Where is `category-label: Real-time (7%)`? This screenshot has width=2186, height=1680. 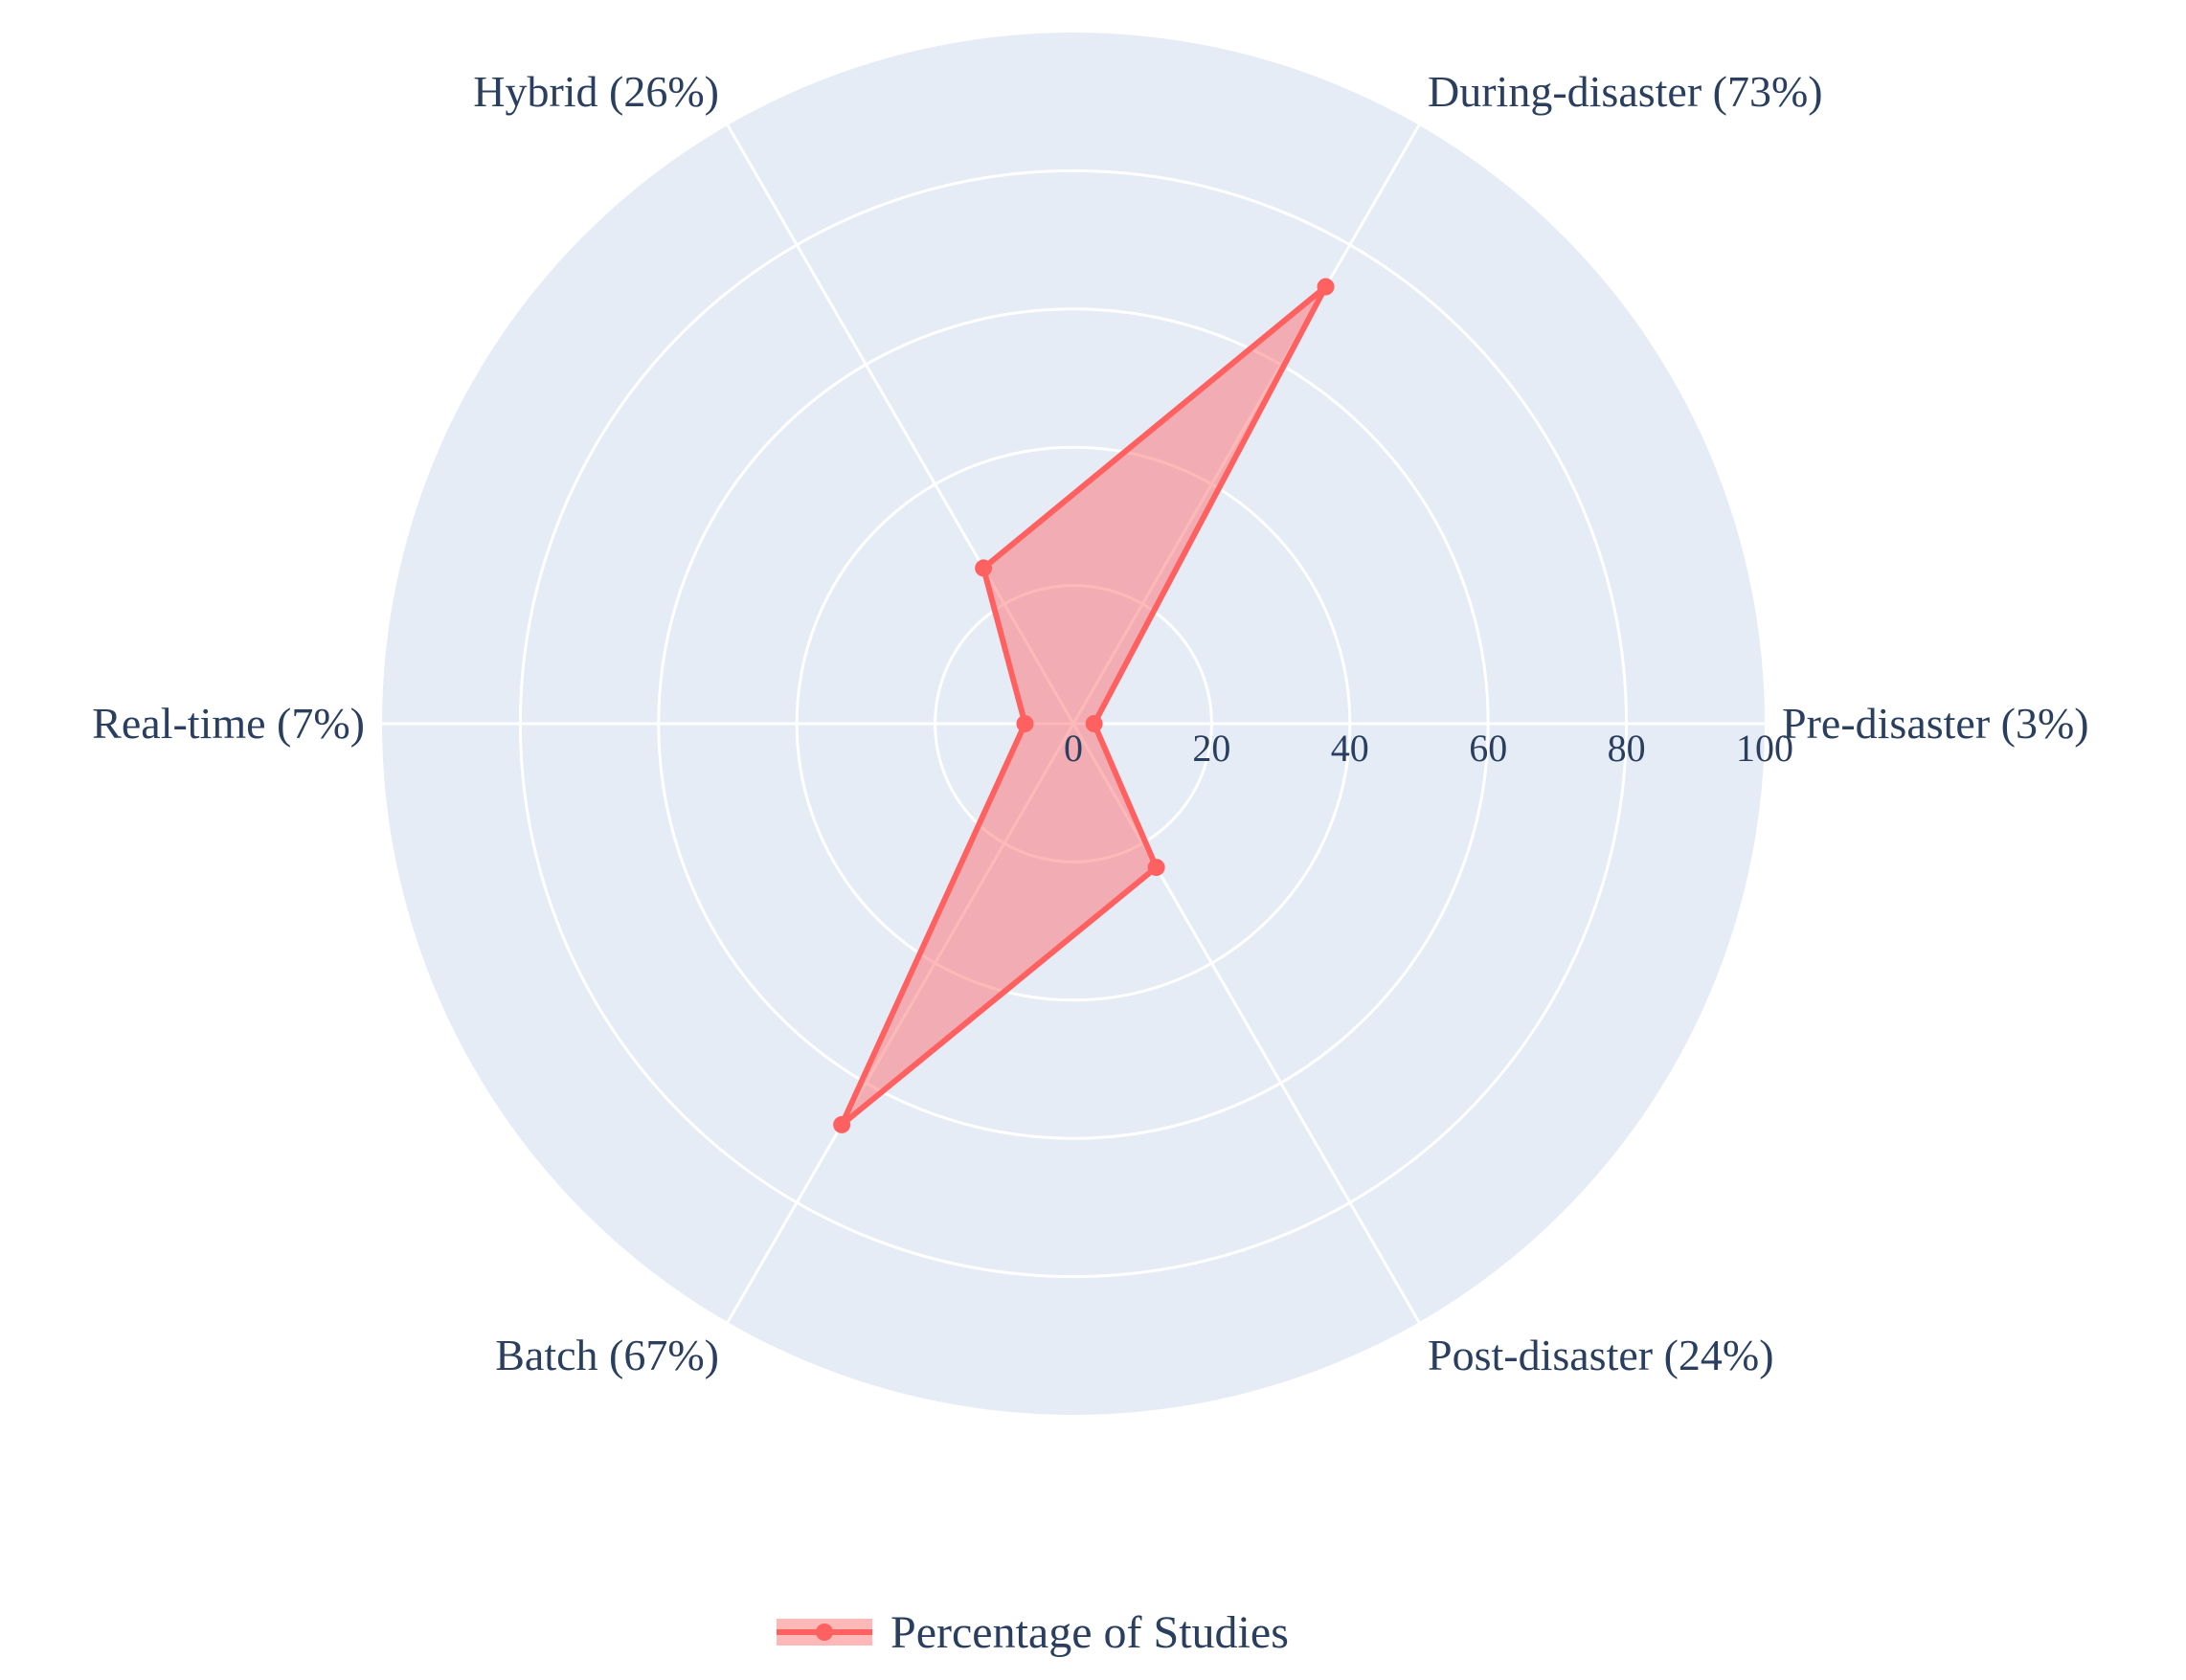 category-label: Real-time (7%) is located at coordinates (229, 724).